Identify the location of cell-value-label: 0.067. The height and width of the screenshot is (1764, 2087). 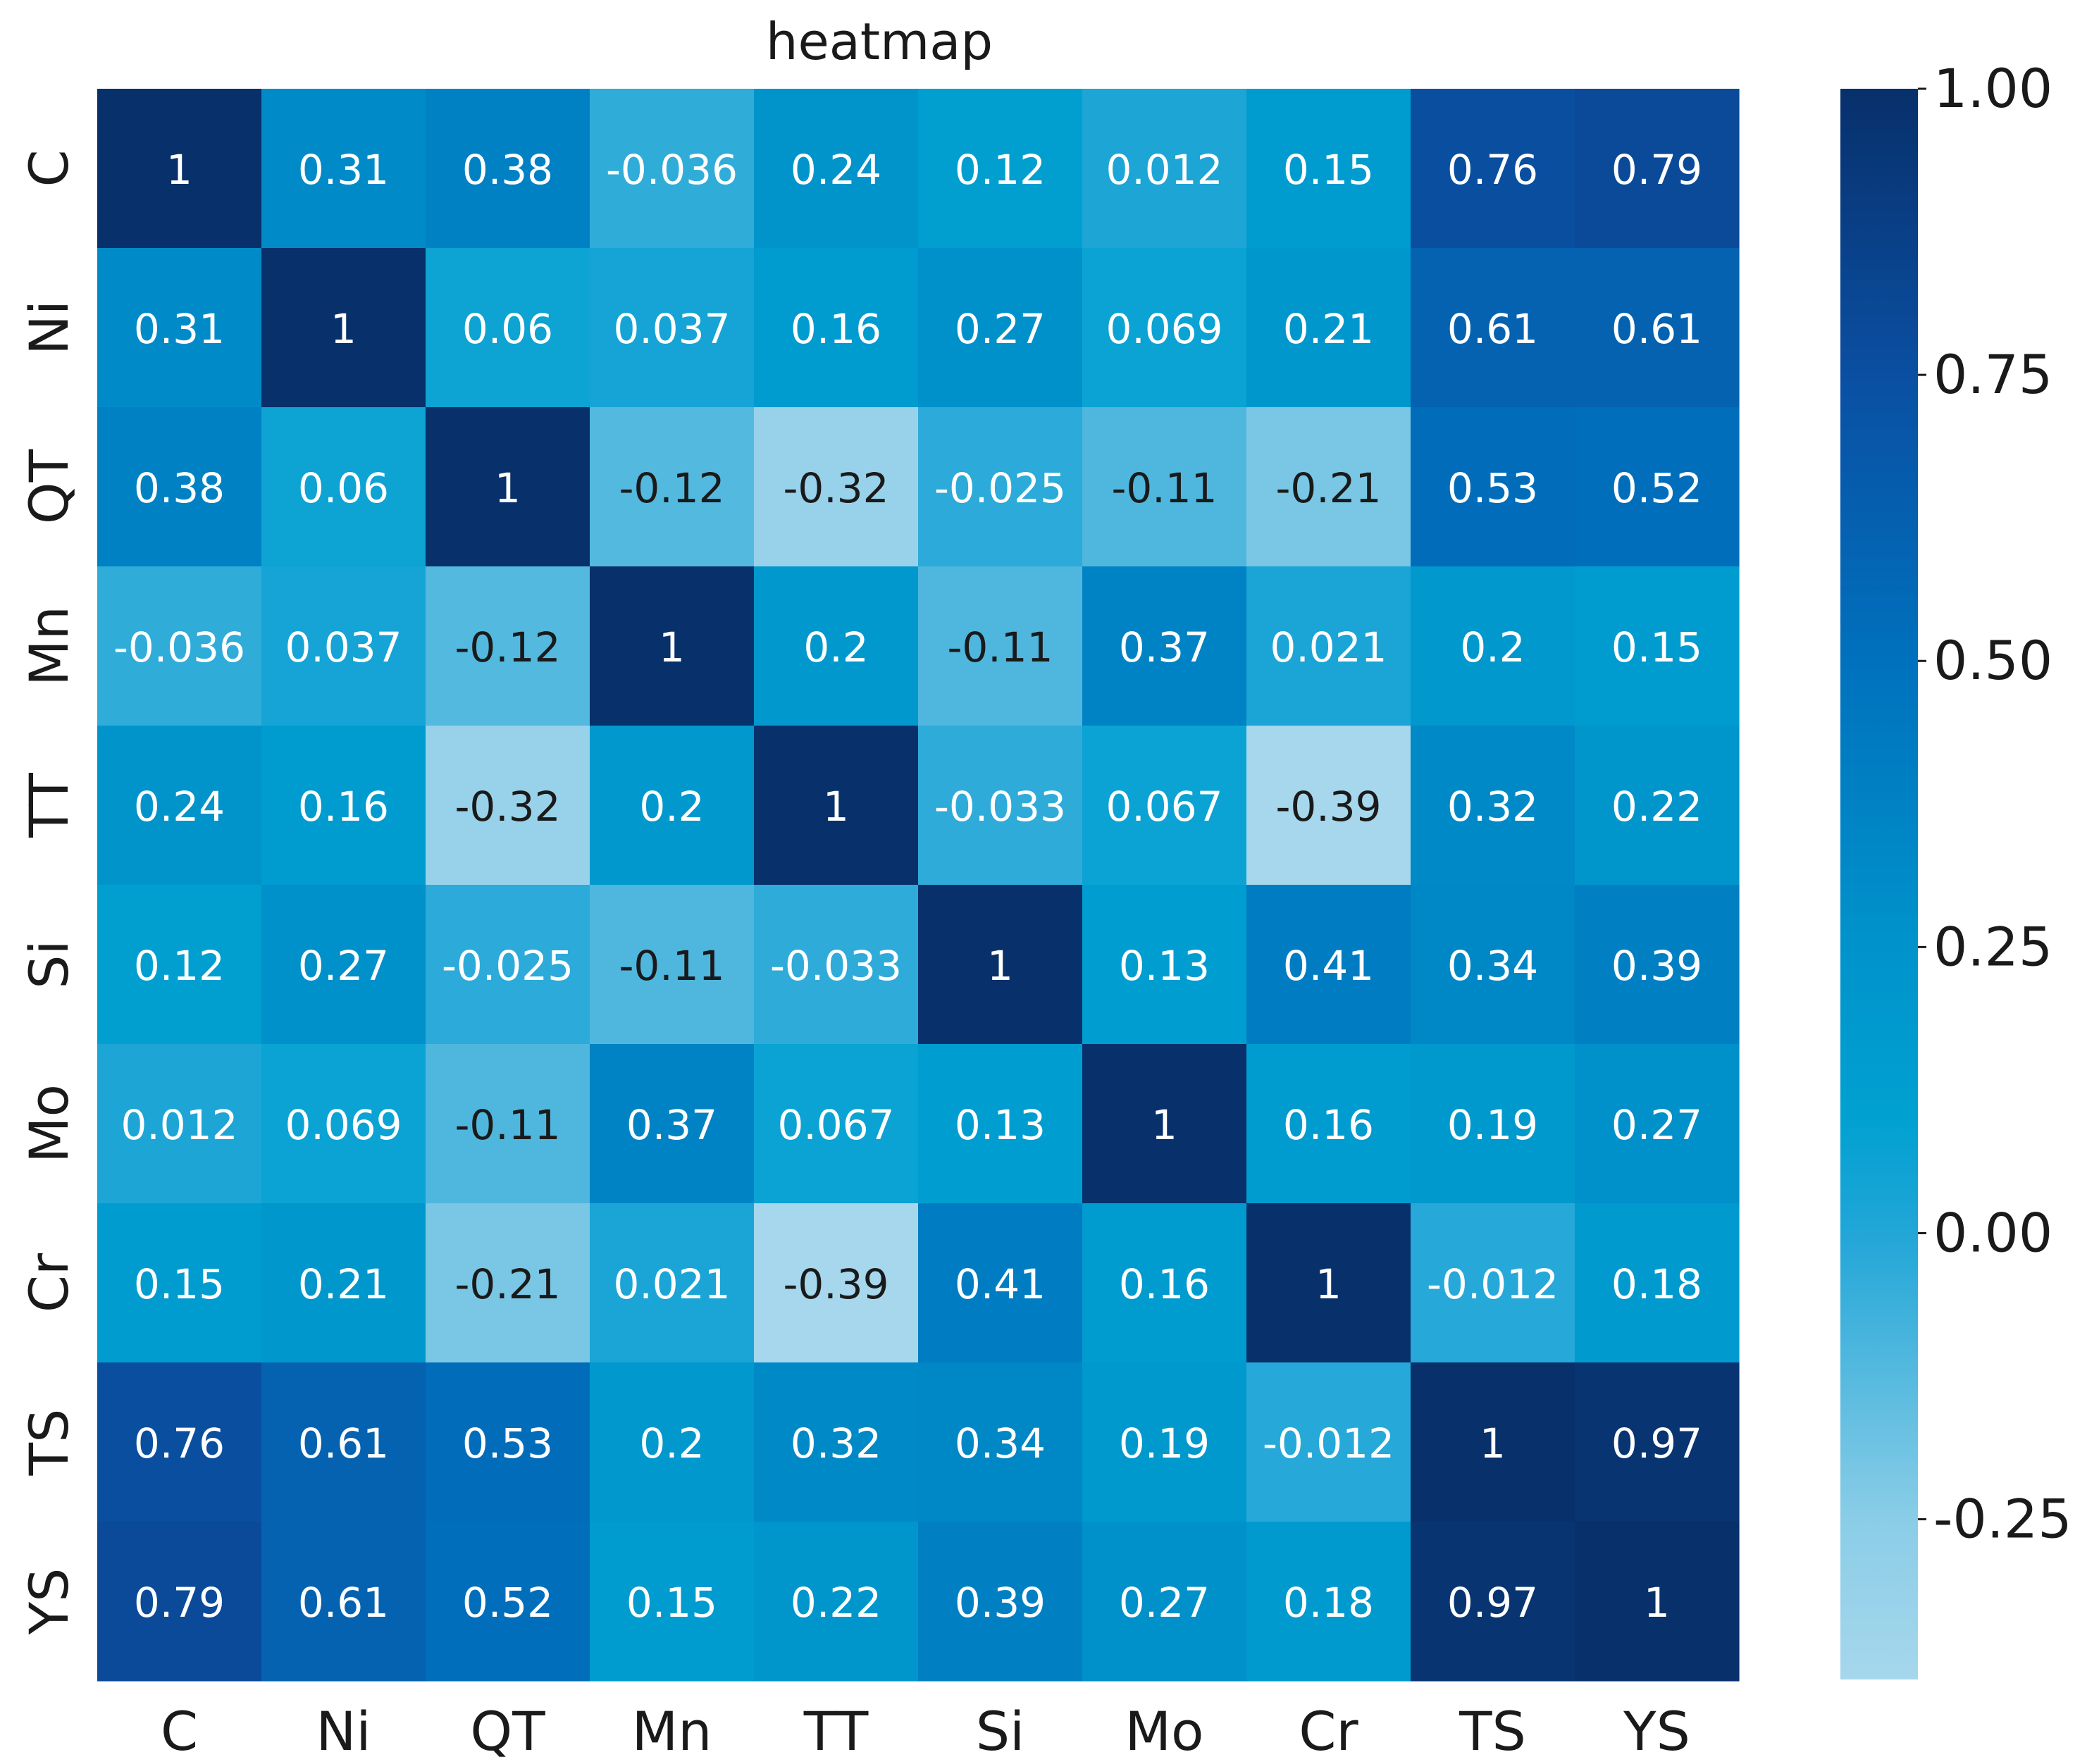
(1164, 807).